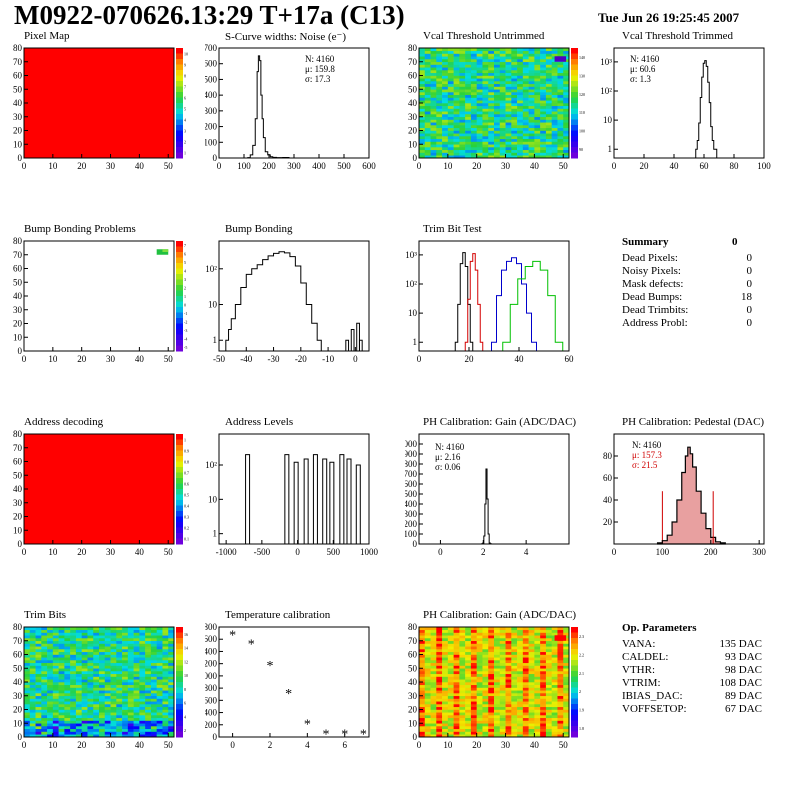  What do you see at coordinates (18, 517) in the screenshot?
I see `y-tick-label: 20` at bounding box center [18, 517].